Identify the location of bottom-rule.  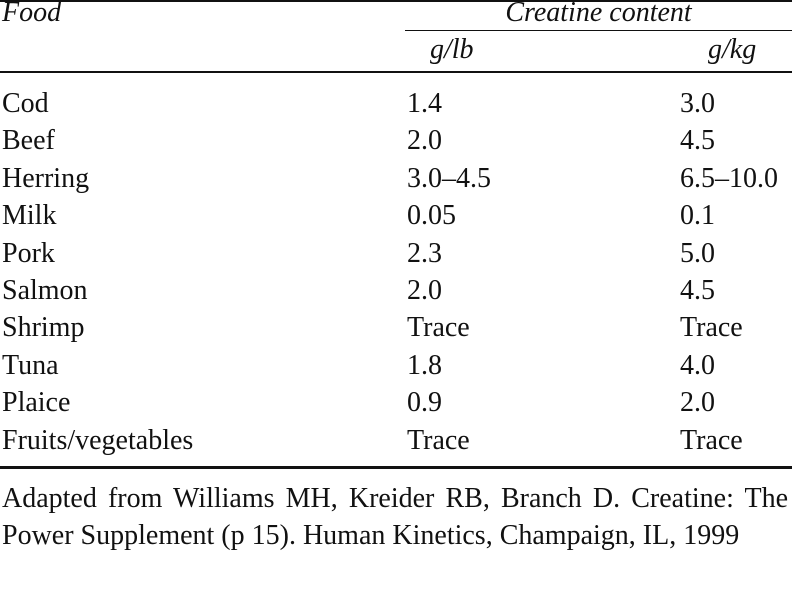
(396, 467).